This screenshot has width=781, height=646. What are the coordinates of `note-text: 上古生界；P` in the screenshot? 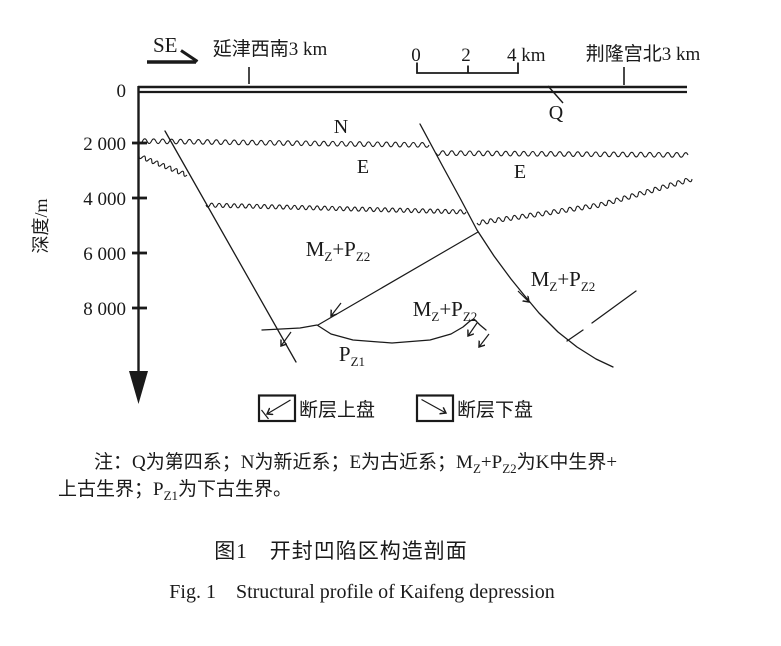 It's located at (111, 489).